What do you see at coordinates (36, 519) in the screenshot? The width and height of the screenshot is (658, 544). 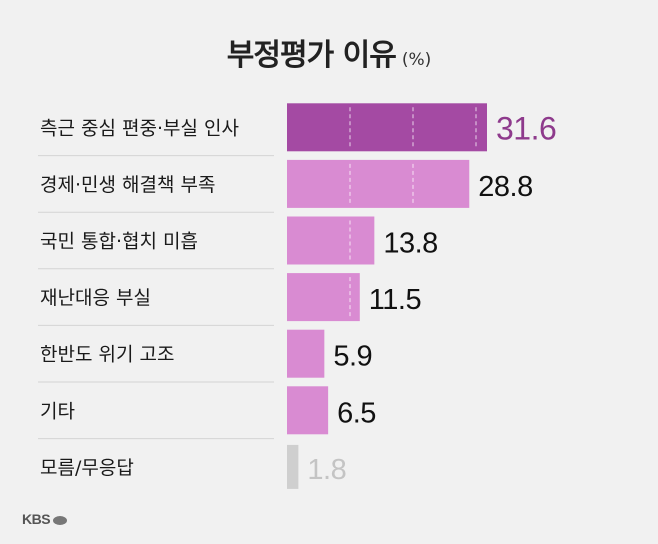 I see `logo-text: KBS` at bounding box center [36, 519].